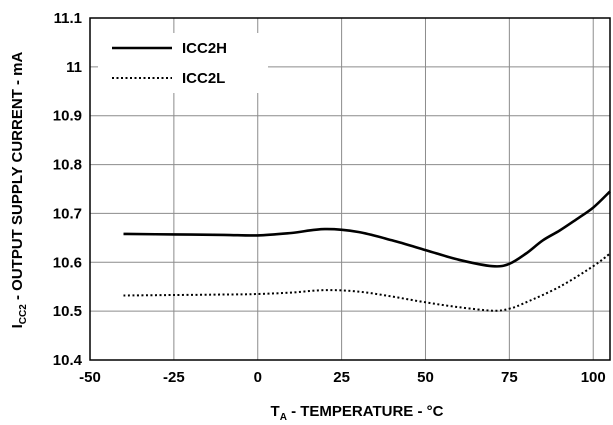 This screenshot has height=425, width=613. What do you see at coordinates (275, 411) in the screenshot?
I see `x-axis-title-main: T` at bounding box center [275, 411].